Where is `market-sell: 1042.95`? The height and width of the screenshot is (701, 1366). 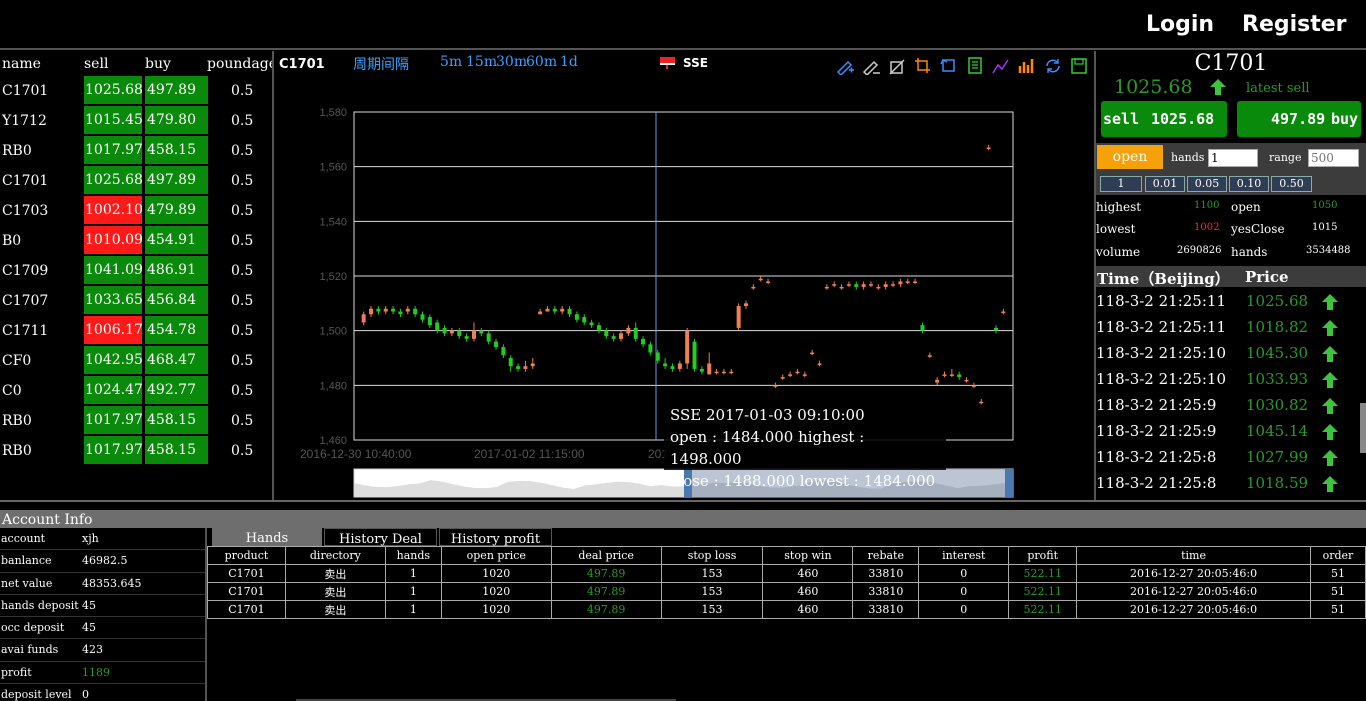
market-sell: 1042.95 is located at coordinates (113, 360).